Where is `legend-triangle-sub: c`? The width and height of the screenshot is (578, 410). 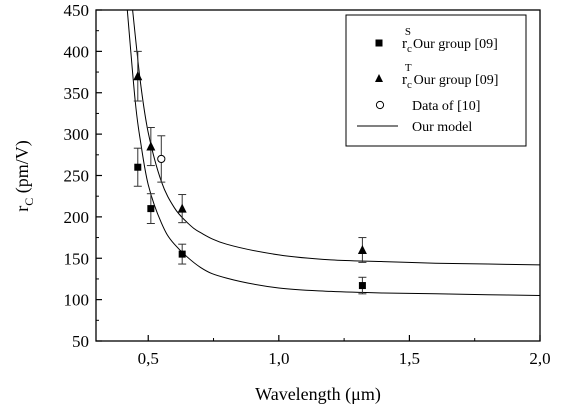
legend-triangle-sub: c is located at coordinates (409, 85).